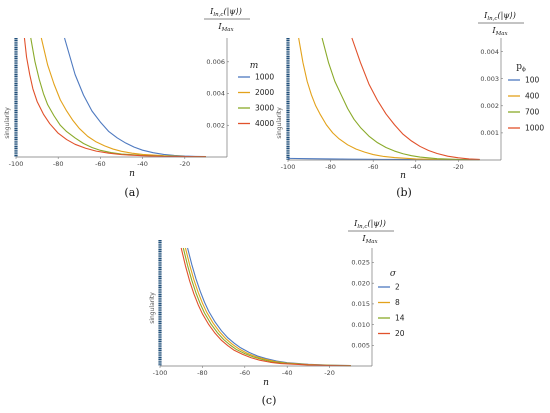  What do you see at coordinates (400, 318) in the screenshot?
I see `legend-label-14: 14` at bounding box center [400, 318].